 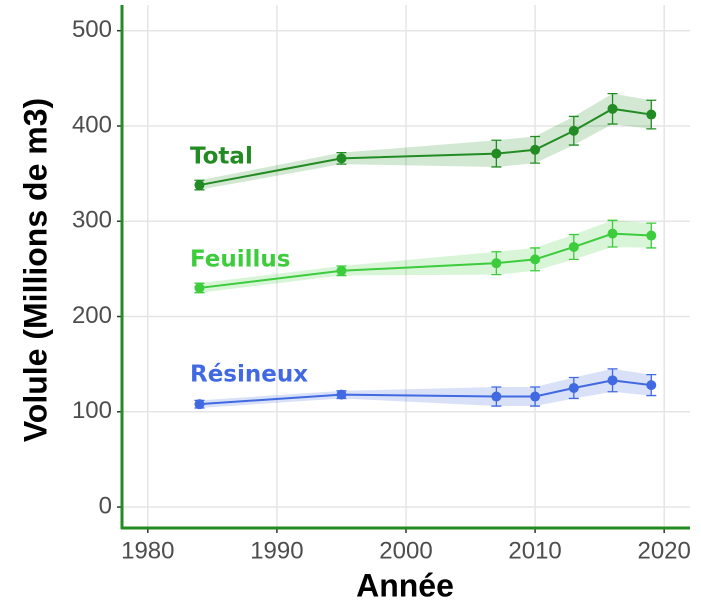 What do you see at coordinates (92, 124) in the screenshot?
I see `y-tick-label: 400` at bounding box center [92, 124].